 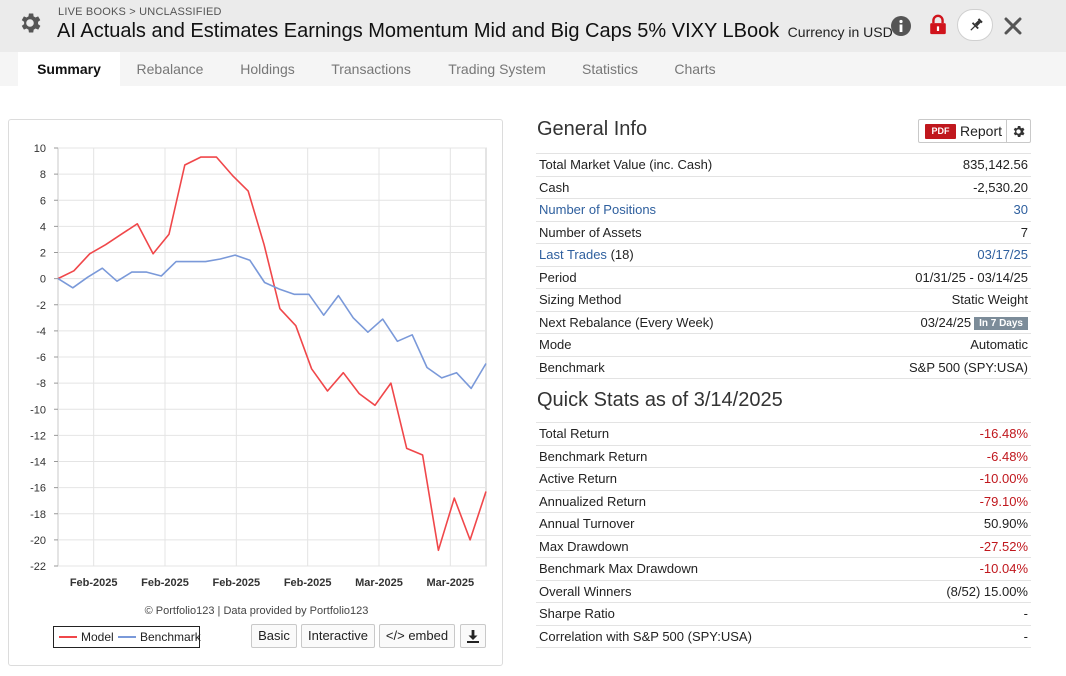 I want to click on y-tick-label: -16, so click(x=38, y=489).